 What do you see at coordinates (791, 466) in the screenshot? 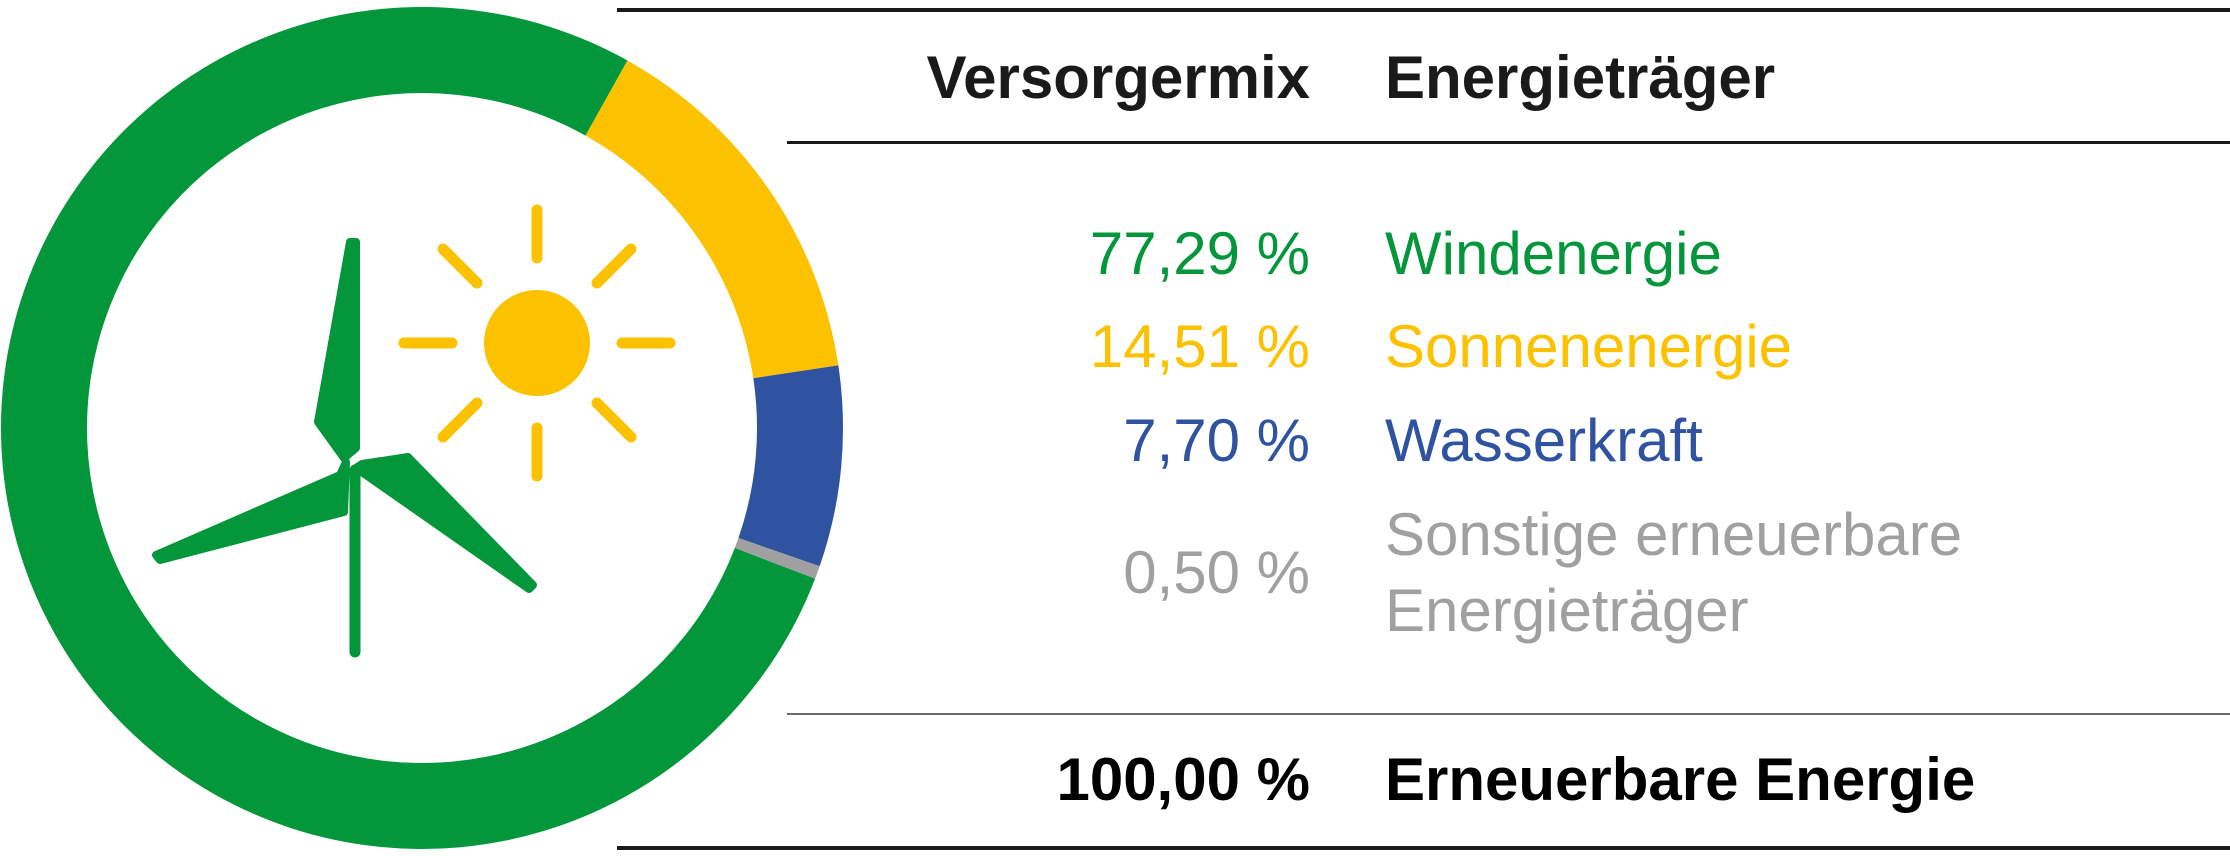
I see `donut-slice-wasserkraft` at bounding box center [791, 466].